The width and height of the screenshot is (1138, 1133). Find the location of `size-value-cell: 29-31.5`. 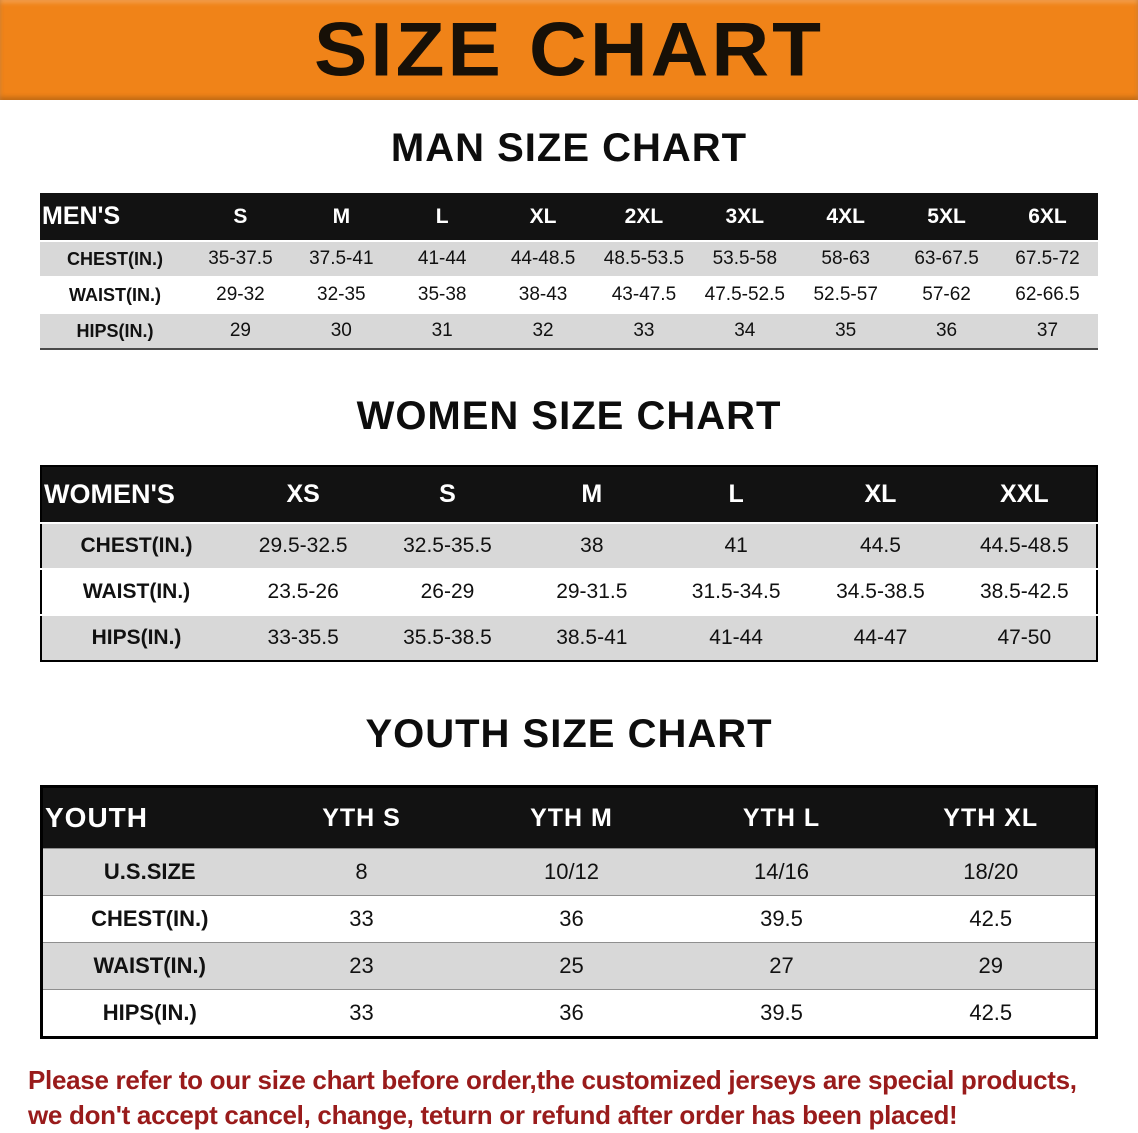

size-value-cell: 29-31.5 is located at coordinates (592, 591).